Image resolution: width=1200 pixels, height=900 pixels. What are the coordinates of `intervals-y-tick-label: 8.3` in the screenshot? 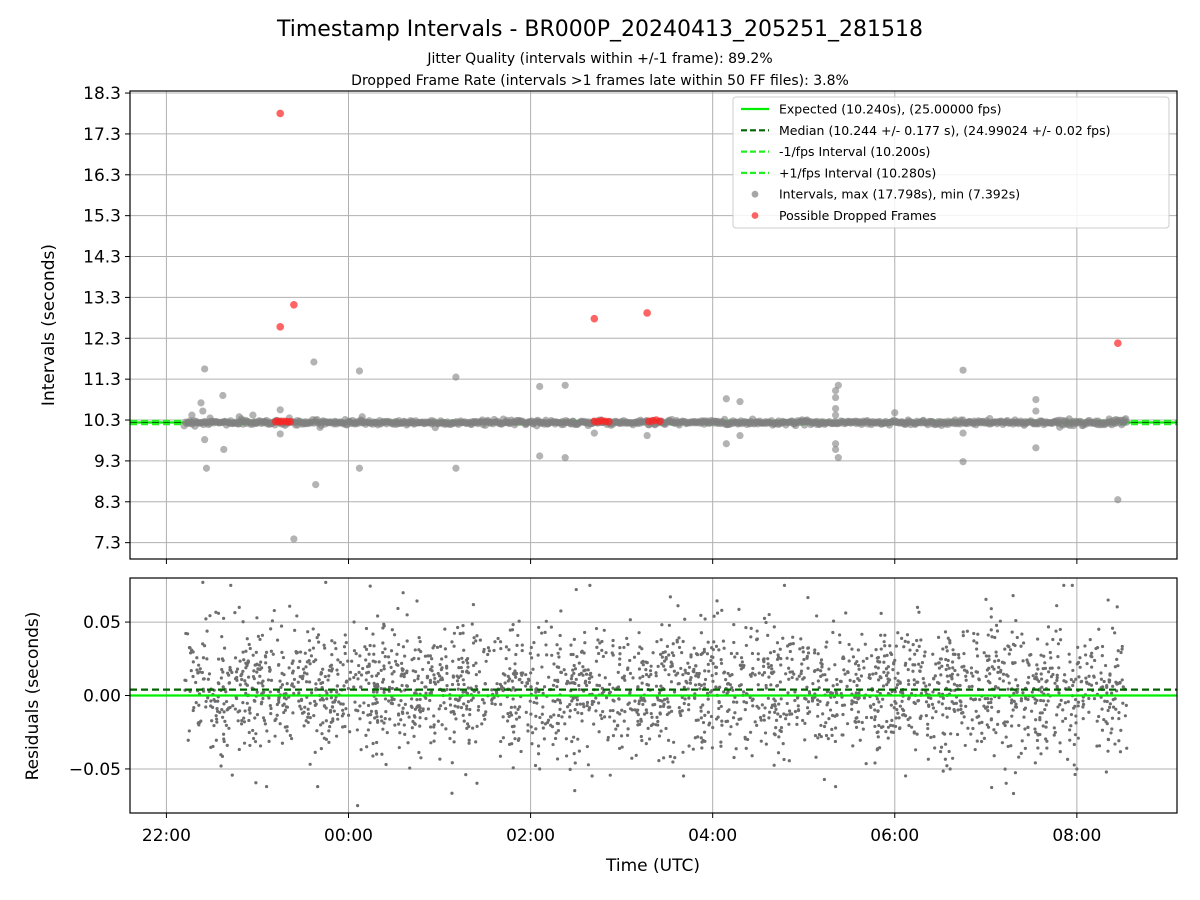 It's located at (107, 503).